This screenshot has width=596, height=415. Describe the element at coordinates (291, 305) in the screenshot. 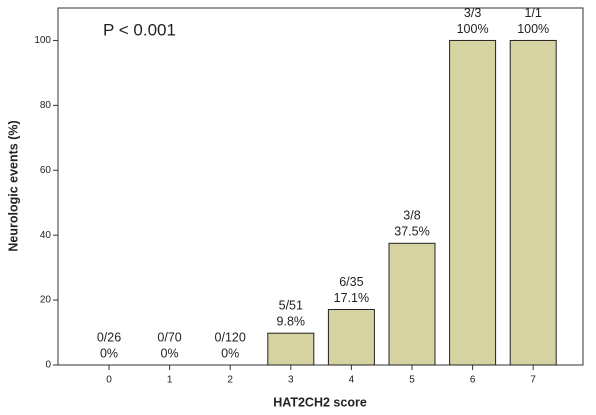

I see `count-label: 5/51` at that location.